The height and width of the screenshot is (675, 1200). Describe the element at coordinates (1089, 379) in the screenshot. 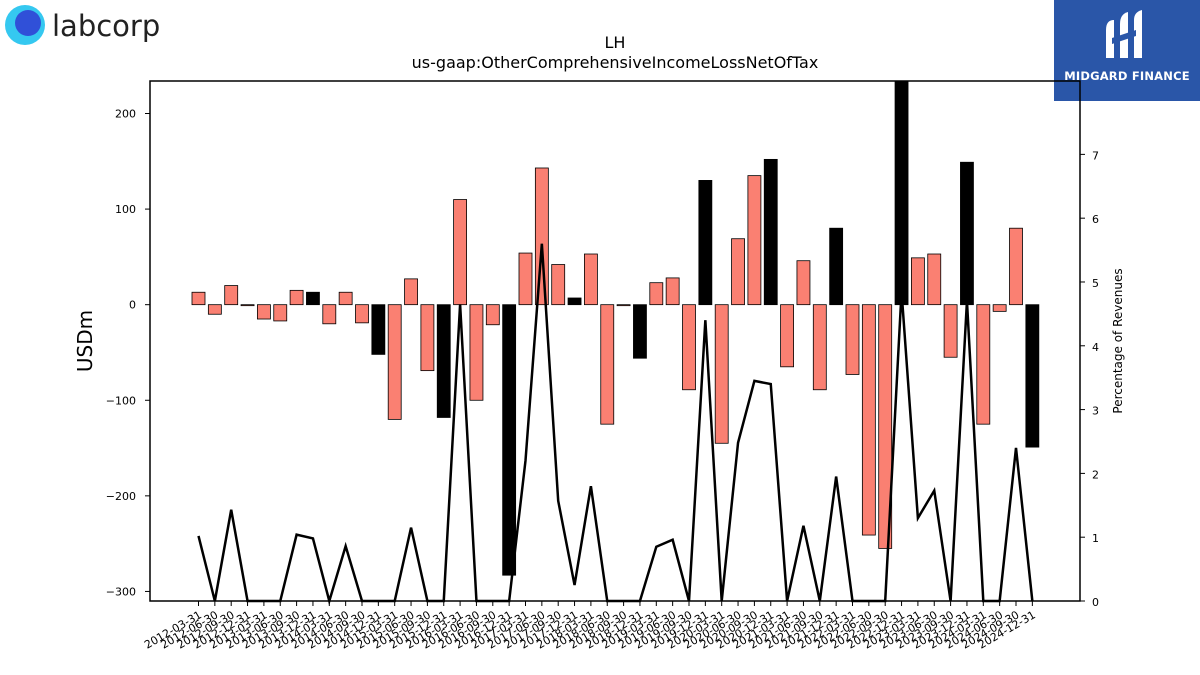

I see `right-axis: 0 1 2 3 4 5 6 7` at that location.